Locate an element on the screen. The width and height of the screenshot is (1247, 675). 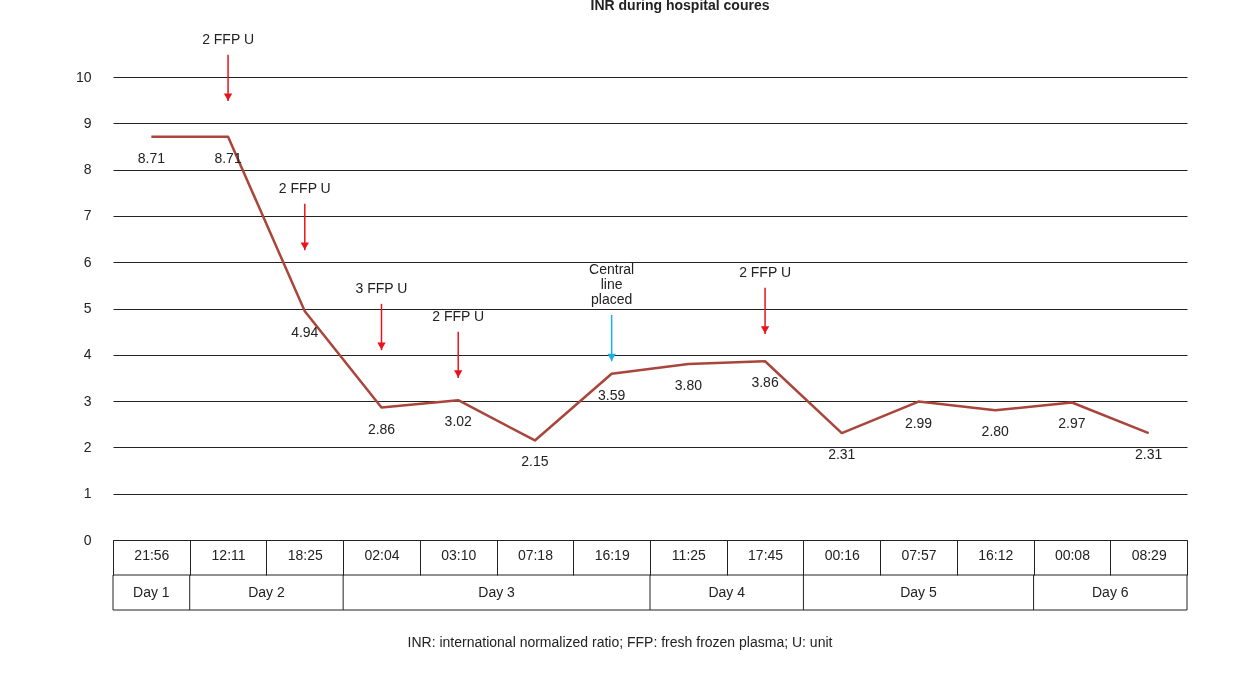
annotation: Central line placed is located at coordinates (612, 283).